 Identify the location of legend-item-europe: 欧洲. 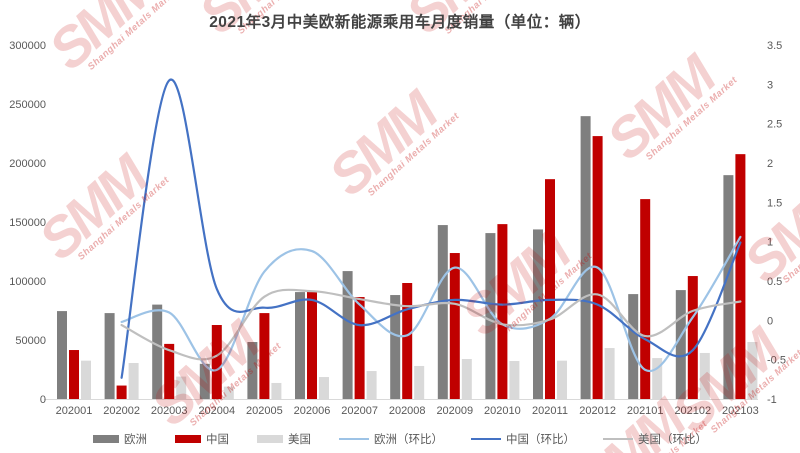
(120, 439).